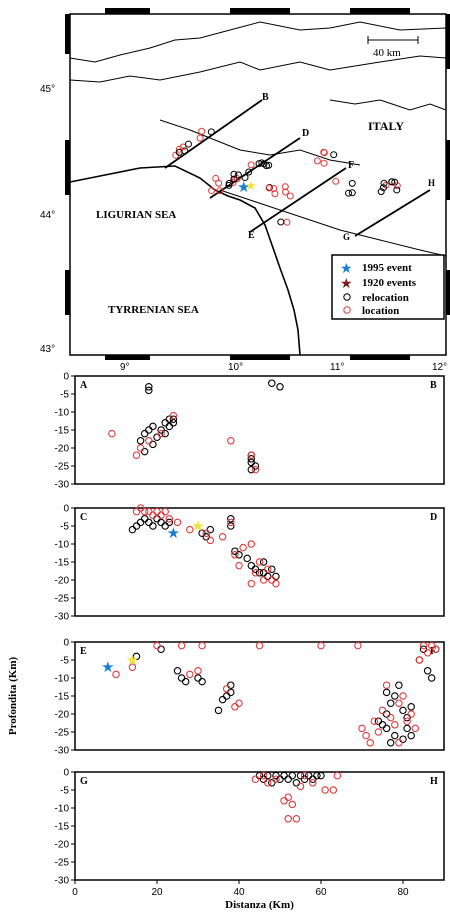 Image resolution: width=450 pixels, height=923 pixels. What do you see at coordinates (439, 367) in the screenshot?
I see `lon-label-12: 12°` at bounding box center [439, 367].